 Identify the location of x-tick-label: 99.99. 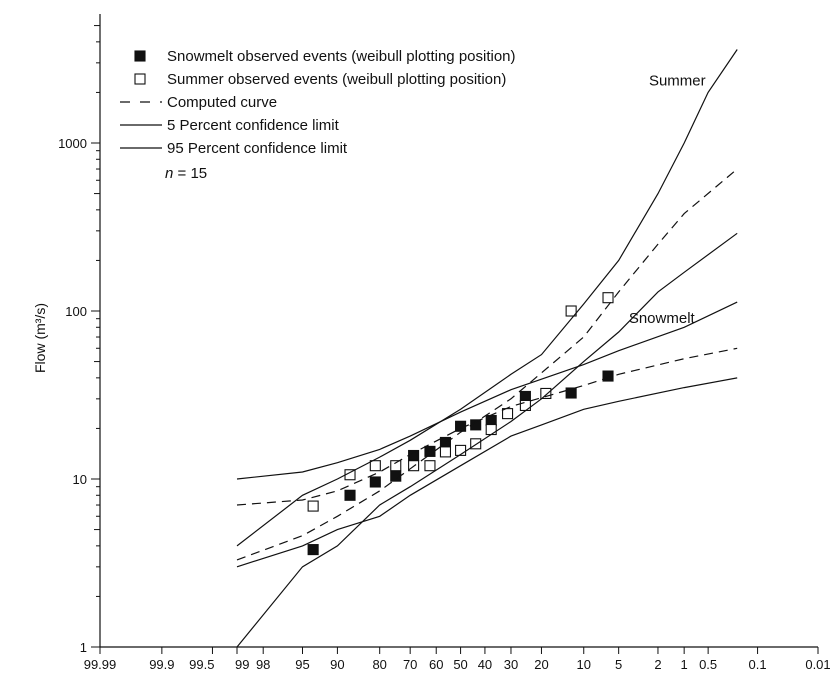
(100, 664).